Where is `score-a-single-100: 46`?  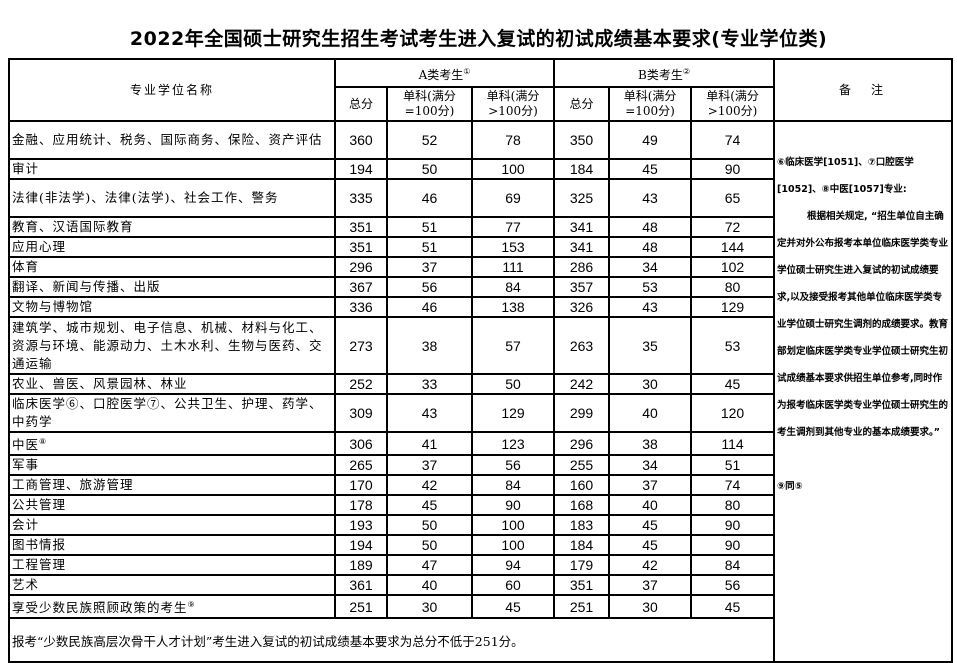 score-a-single-100: 46 is located at coordinates (429, 198).